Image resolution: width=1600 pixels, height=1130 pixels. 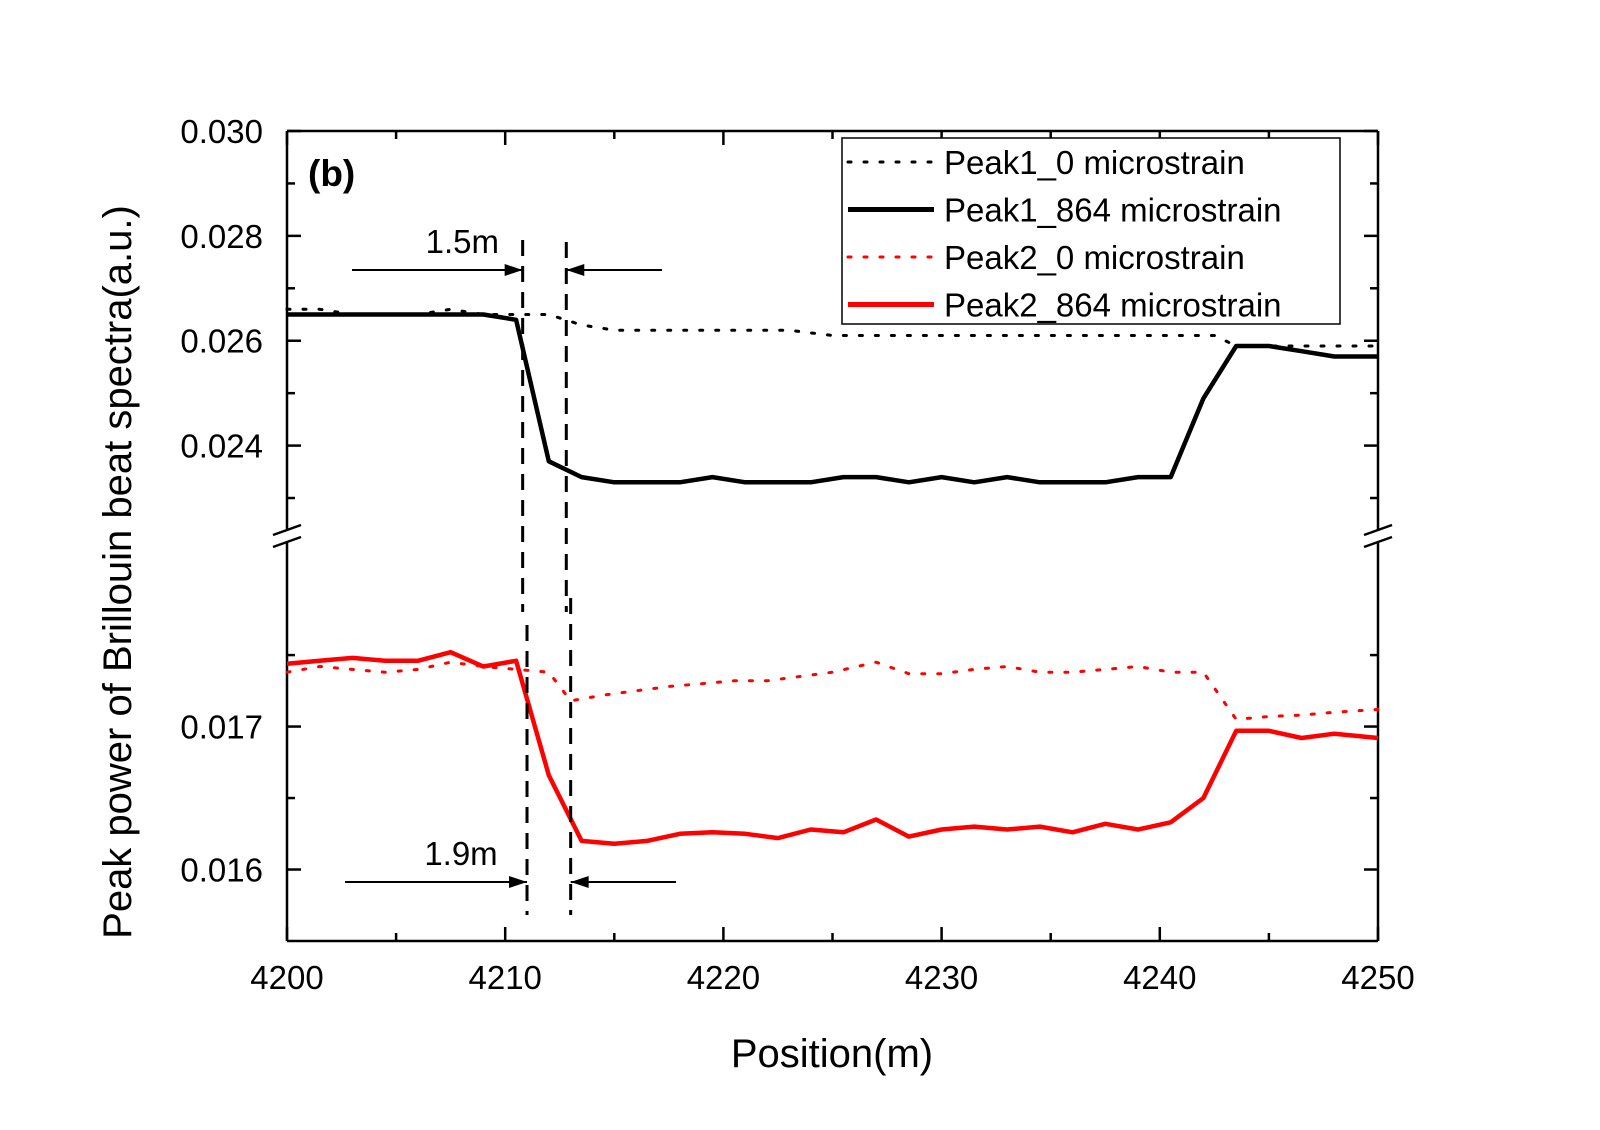 I want to click on right-axis-break-mark-lower, so click(x=1378, y=542).